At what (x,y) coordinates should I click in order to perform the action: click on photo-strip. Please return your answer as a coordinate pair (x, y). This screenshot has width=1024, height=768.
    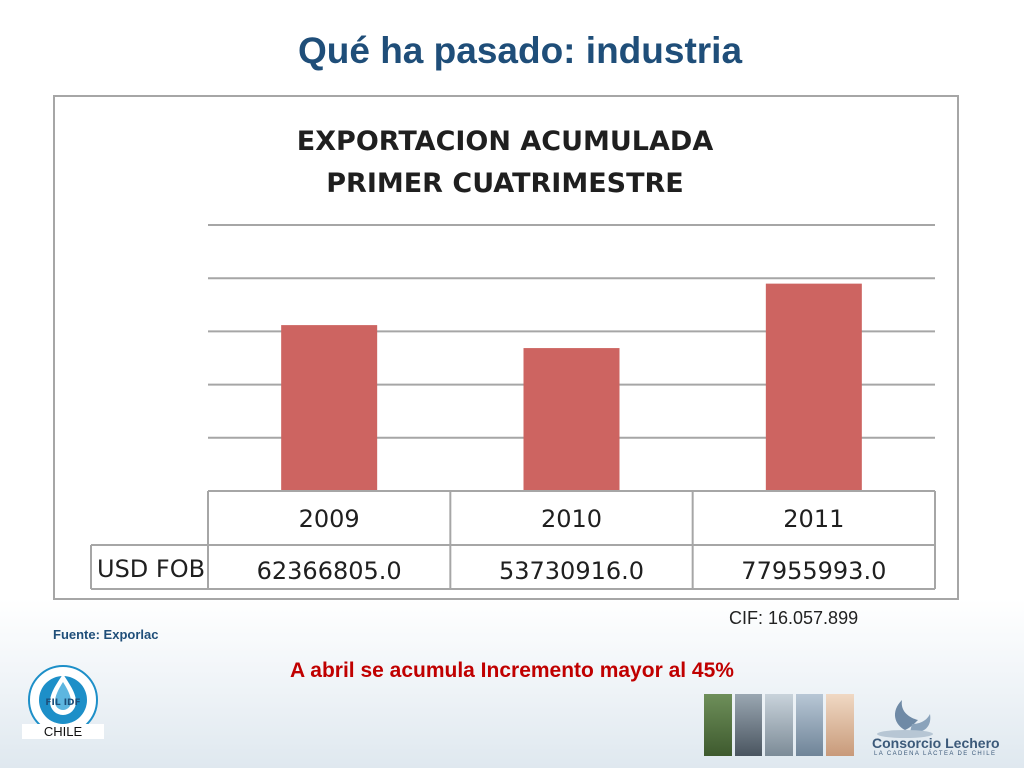
    Looking at the image, I should click on (779, 725).